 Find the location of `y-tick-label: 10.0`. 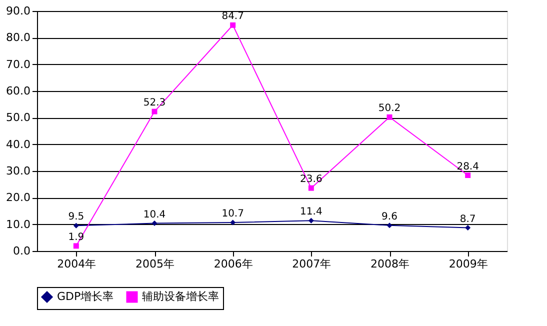

y-tick-label: 10.0 is located at coordinates (18, 224).